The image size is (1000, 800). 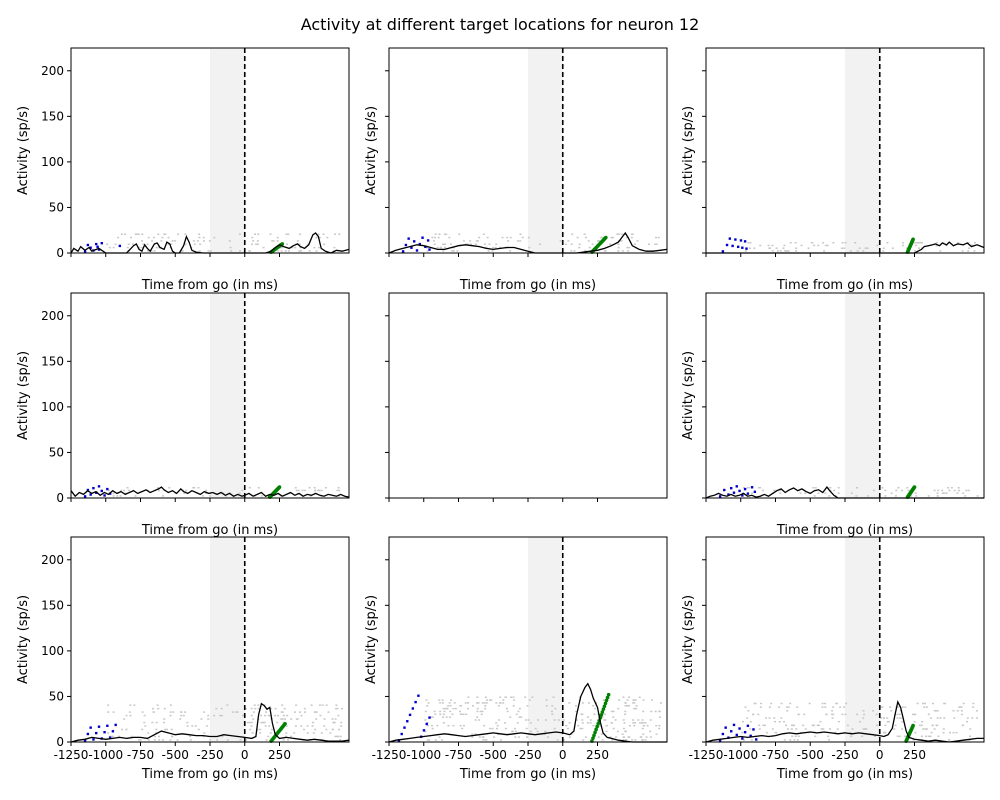 I want to click on y-axis-label: Activity (sp/s), so click(x=23, y=639).